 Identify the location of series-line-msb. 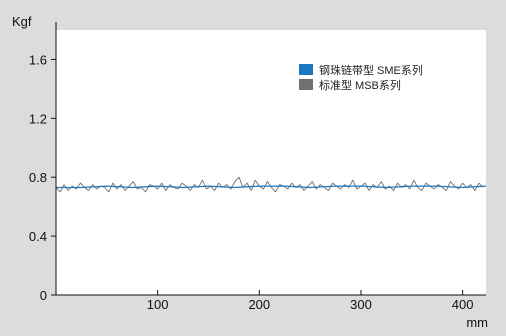
(269, 184).